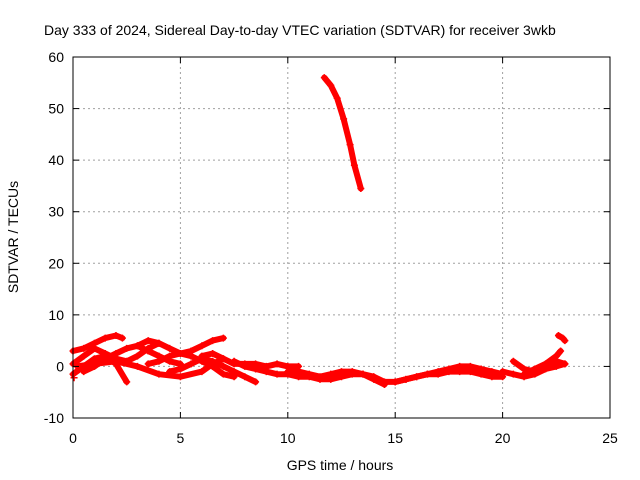 This screenshot has width=640, height=480. I want to click on series-track-q, so click(542, 362).